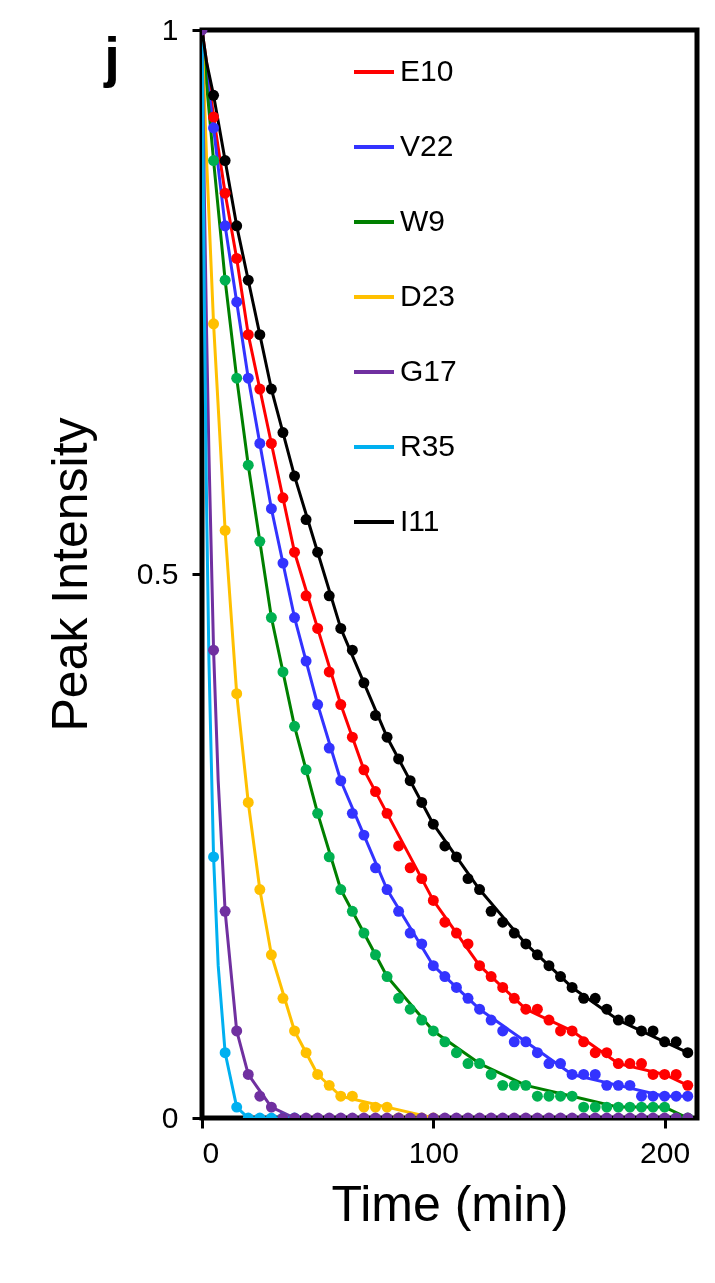  What do you see at coordinates (428, 295) in the screenshot?
I see `legend-label: D23` at bounding box center [428, 295].